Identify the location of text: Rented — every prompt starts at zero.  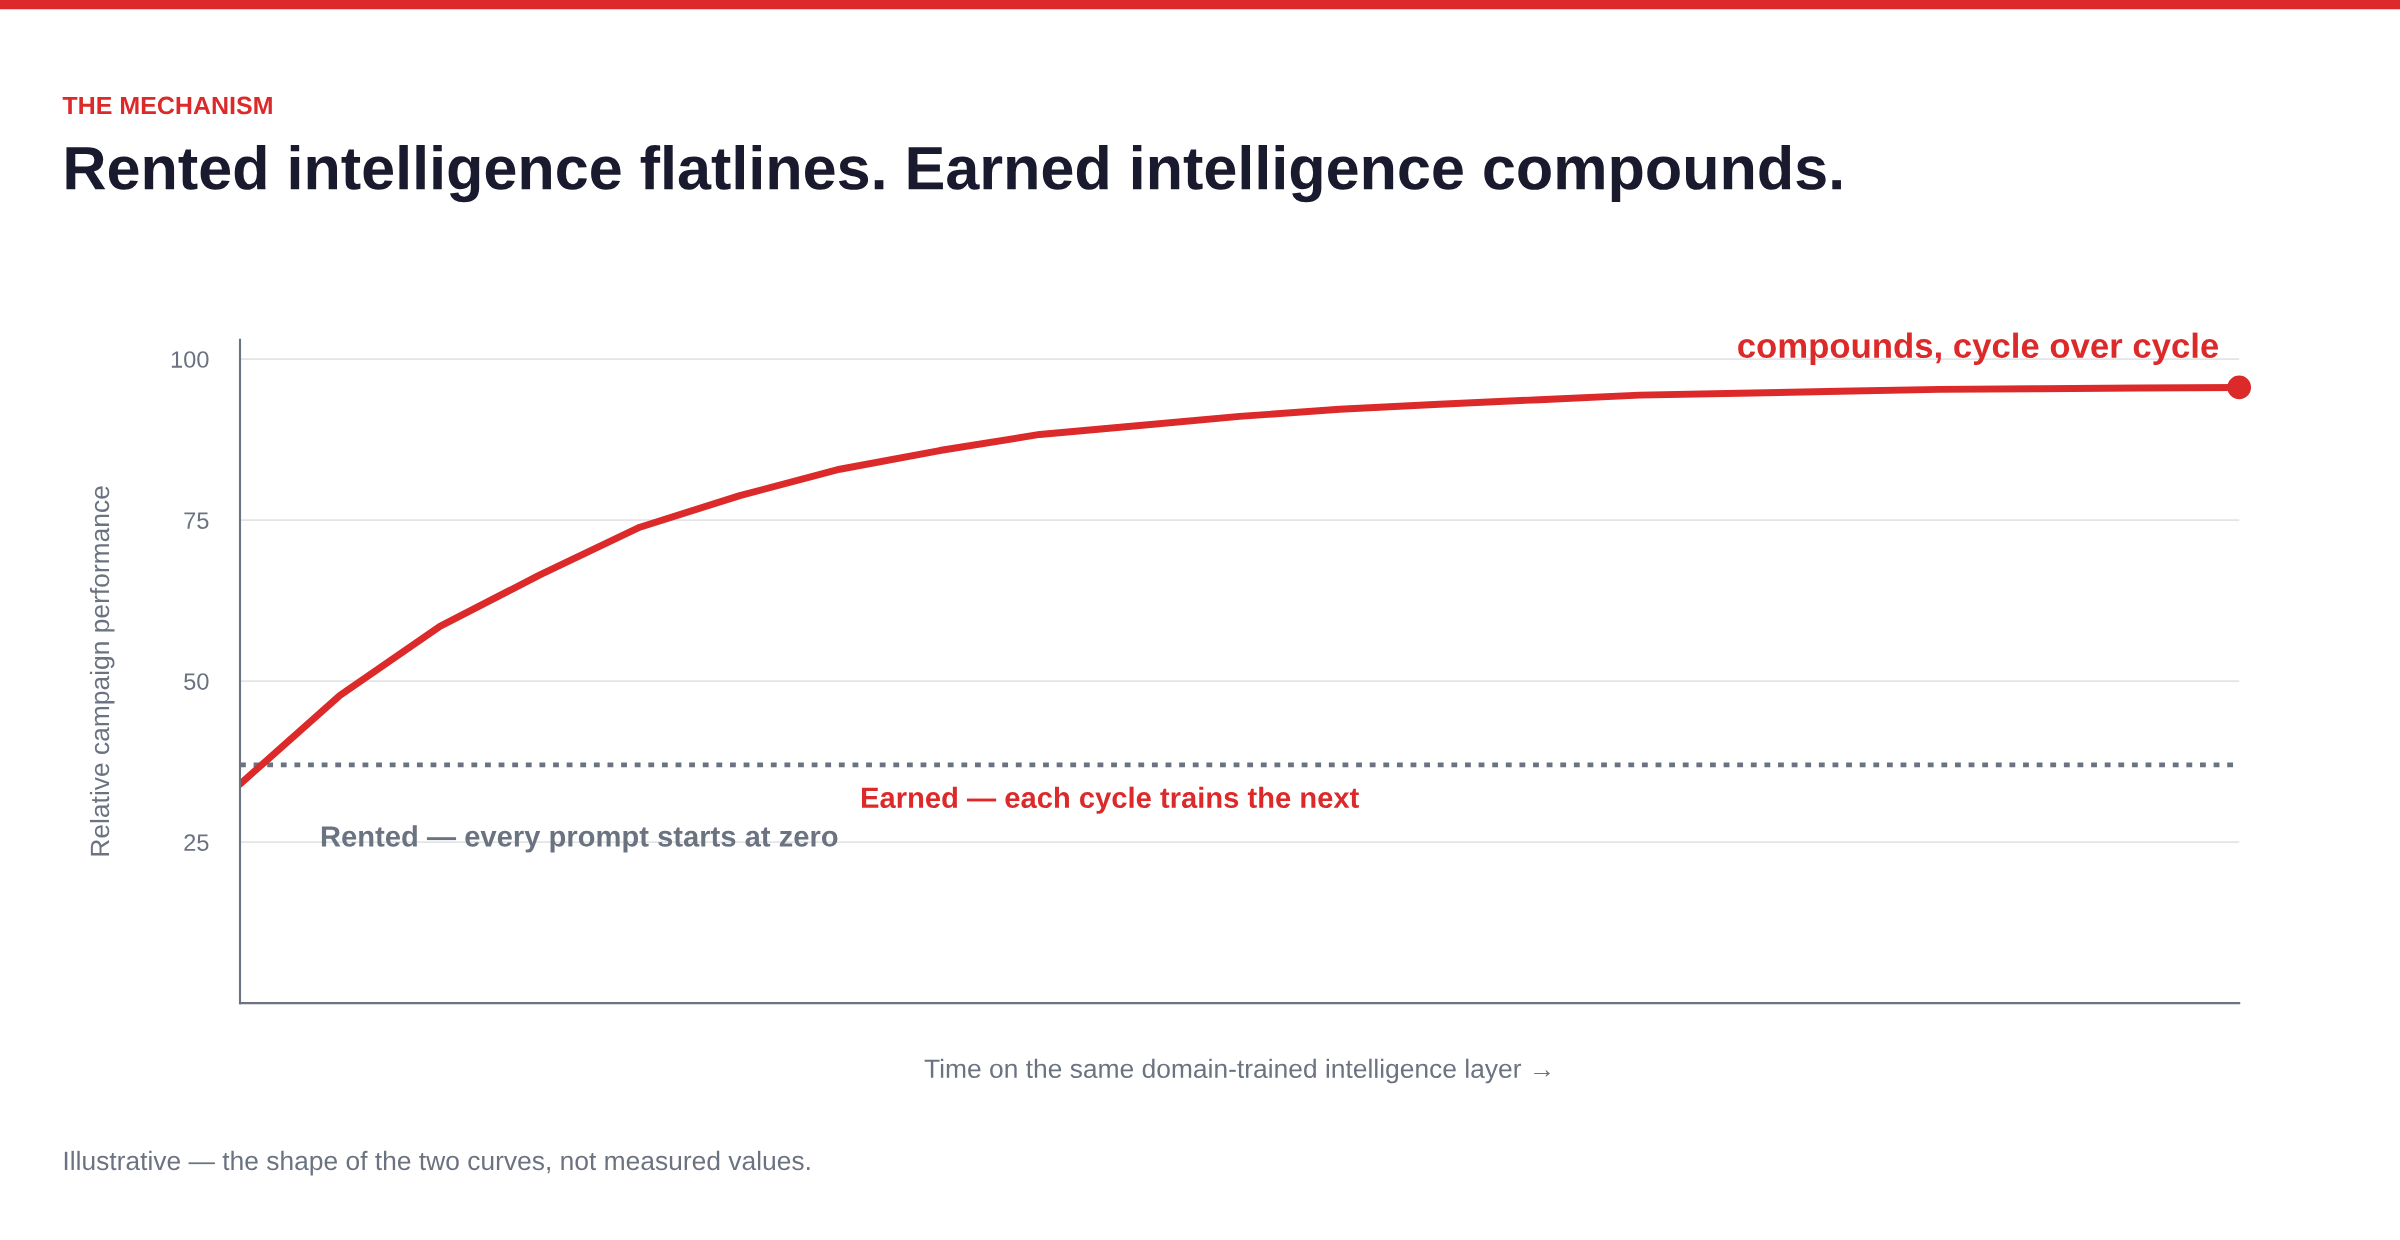
(579, 839).